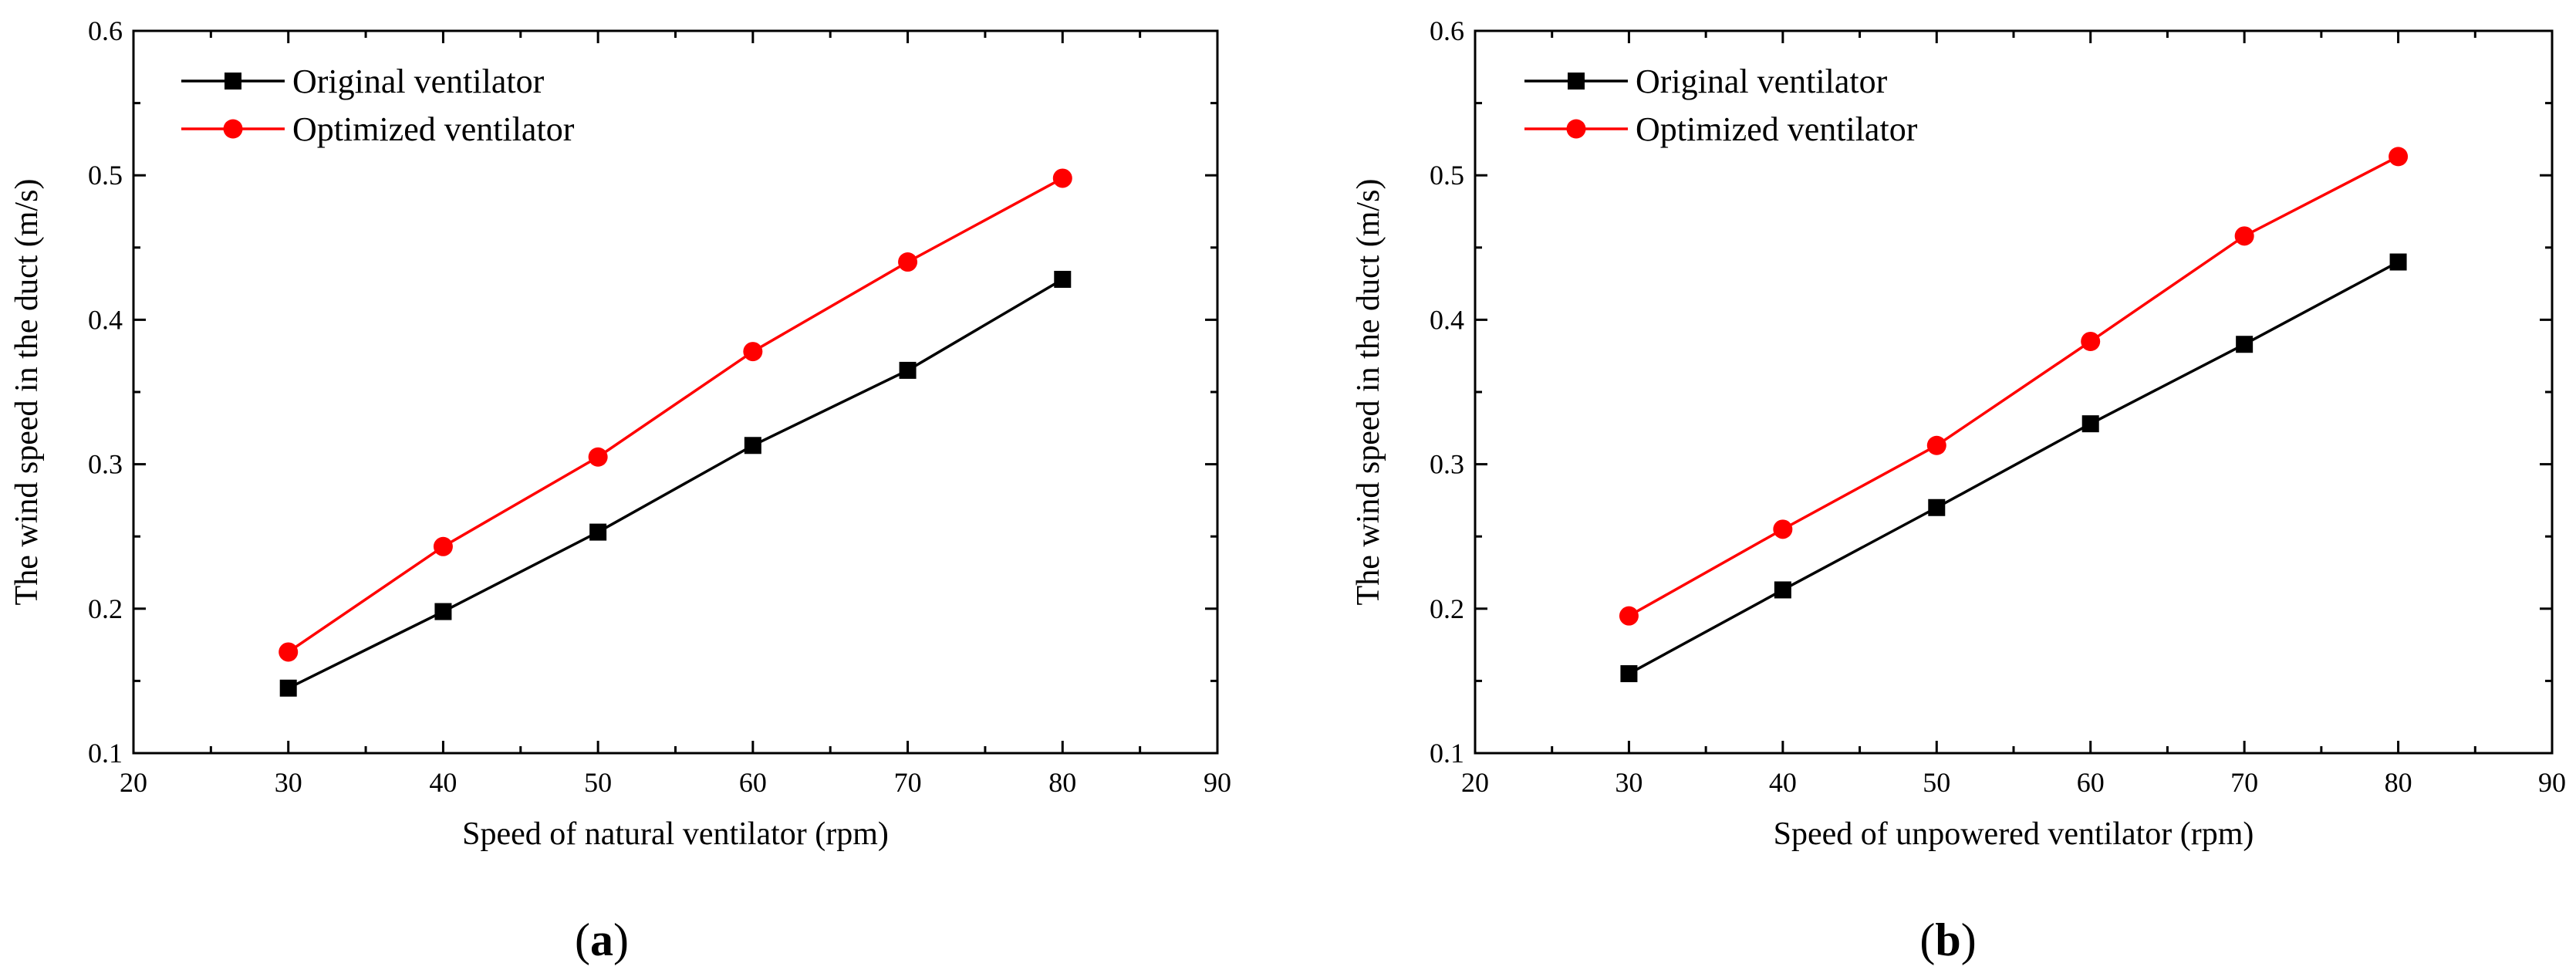 The image size is (2576, 980). I want to click on panel-label: (b), so click(1947, 939).